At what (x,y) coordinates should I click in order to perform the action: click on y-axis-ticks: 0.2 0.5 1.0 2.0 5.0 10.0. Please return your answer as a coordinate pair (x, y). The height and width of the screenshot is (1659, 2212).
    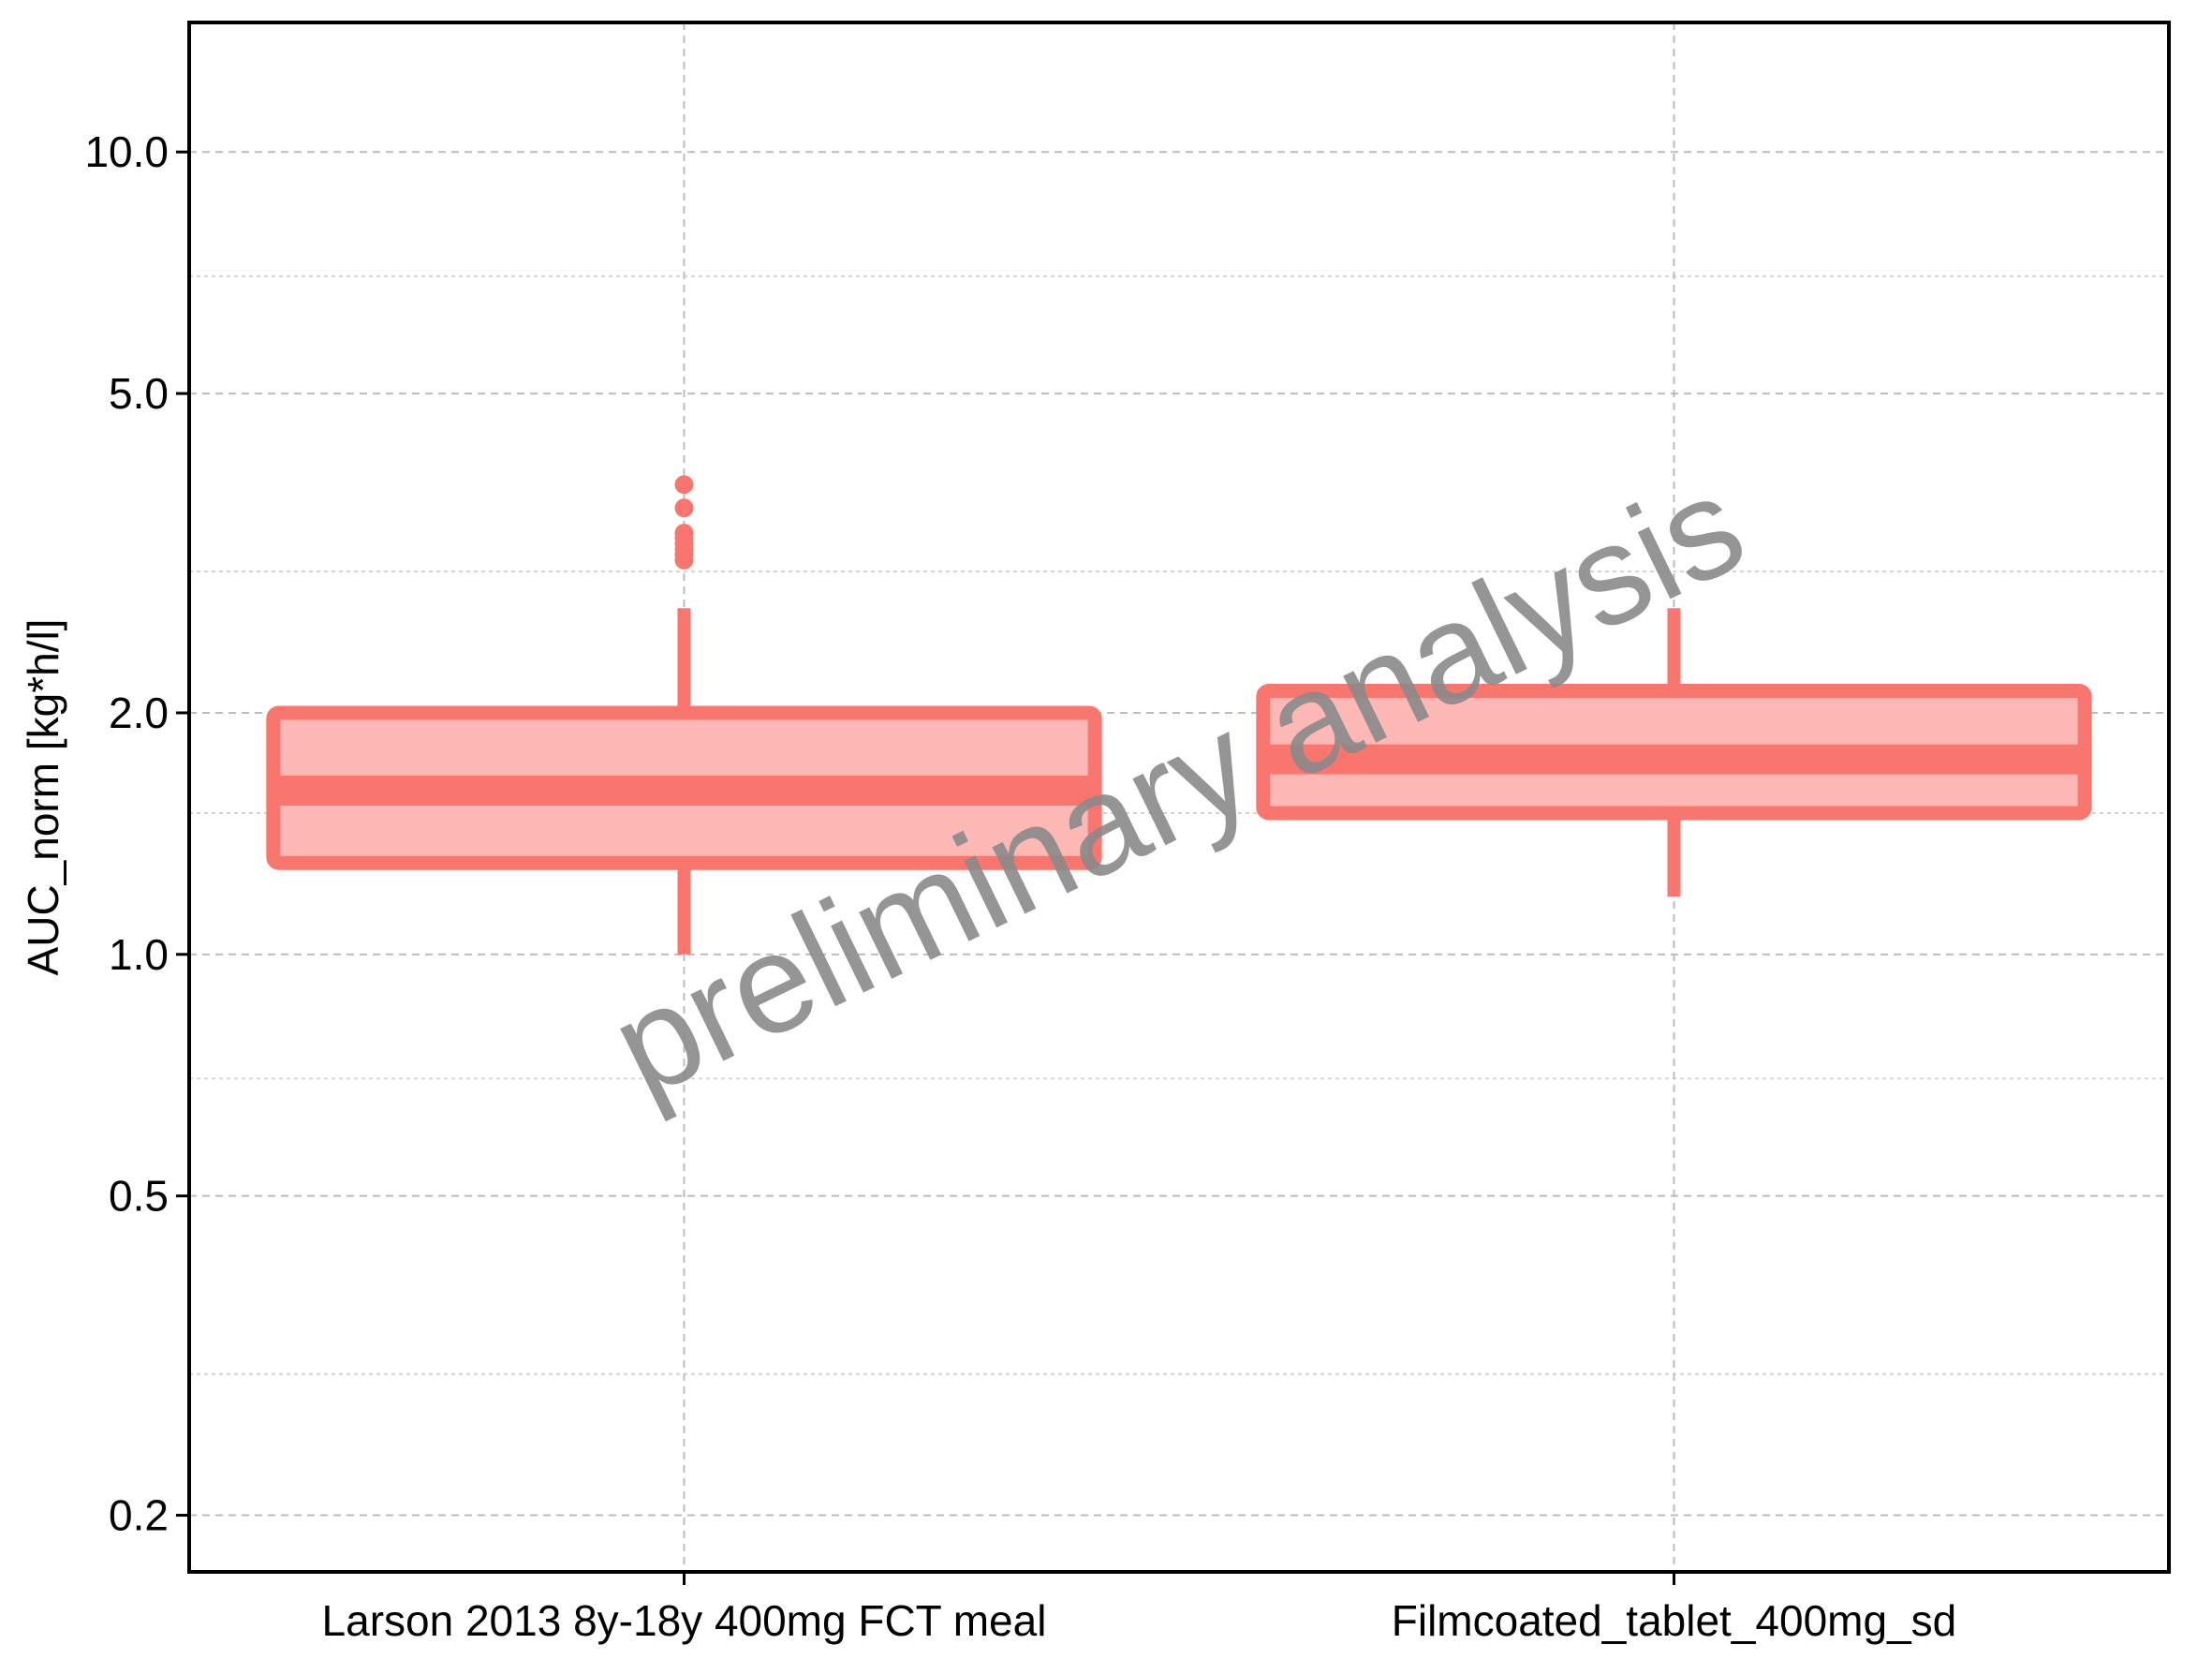
    Looking at the image, I should click on (136, 834).